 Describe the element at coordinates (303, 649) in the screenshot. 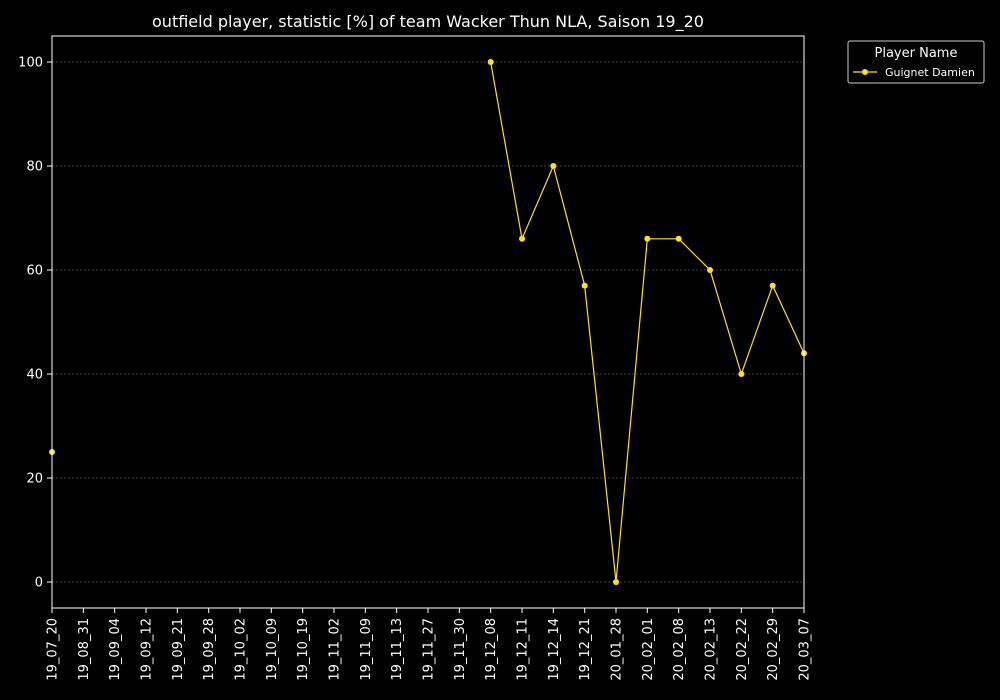

I see `x-tick-label: 19_10_19` at that location.